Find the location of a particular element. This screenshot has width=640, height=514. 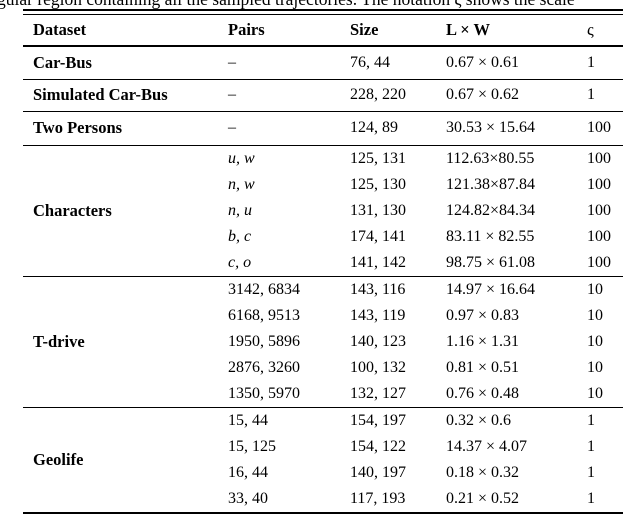

table-row: 16, 44 140, 197 0.18 × 0.32 1 is located at coordinates (425, 473).